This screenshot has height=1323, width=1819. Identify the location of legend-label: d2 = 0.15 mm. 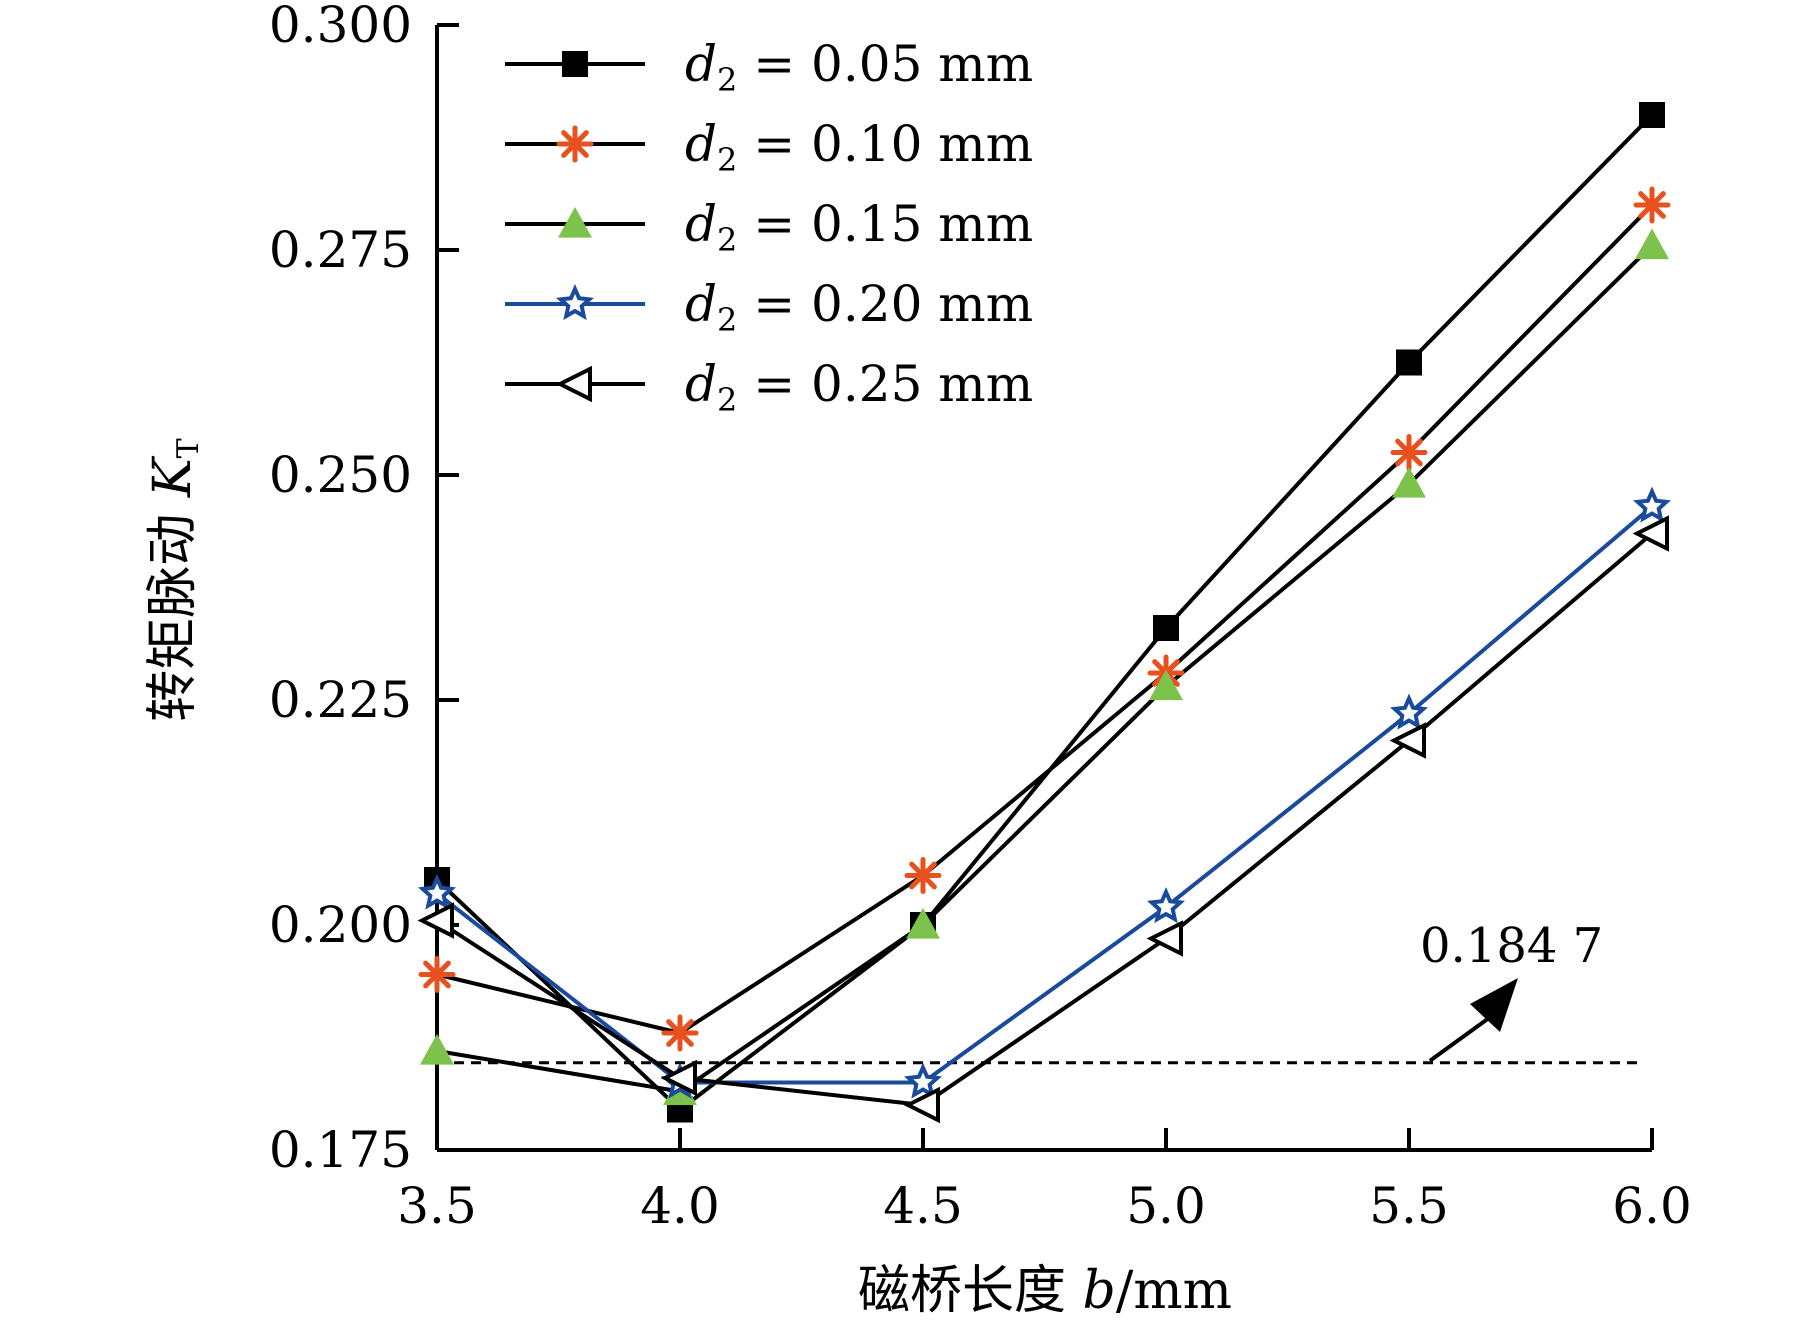
(859, 227).